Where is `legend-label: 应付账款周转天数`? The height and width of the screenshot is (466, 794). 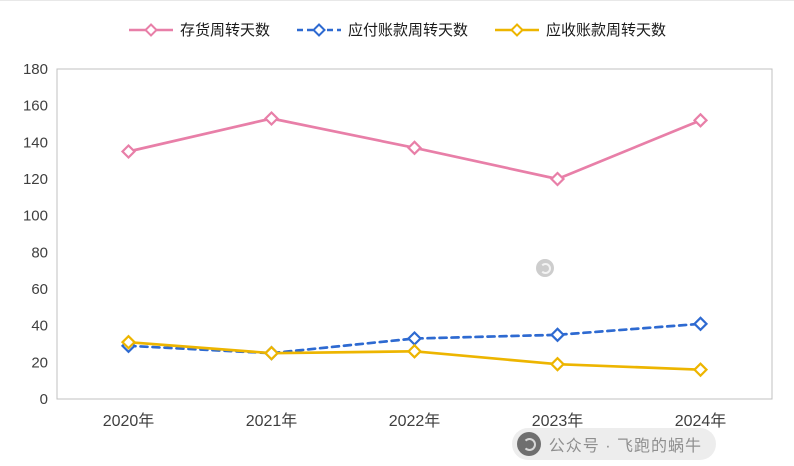
legend-label: 应付账款周转天数 is located at coordinates (407, 30).